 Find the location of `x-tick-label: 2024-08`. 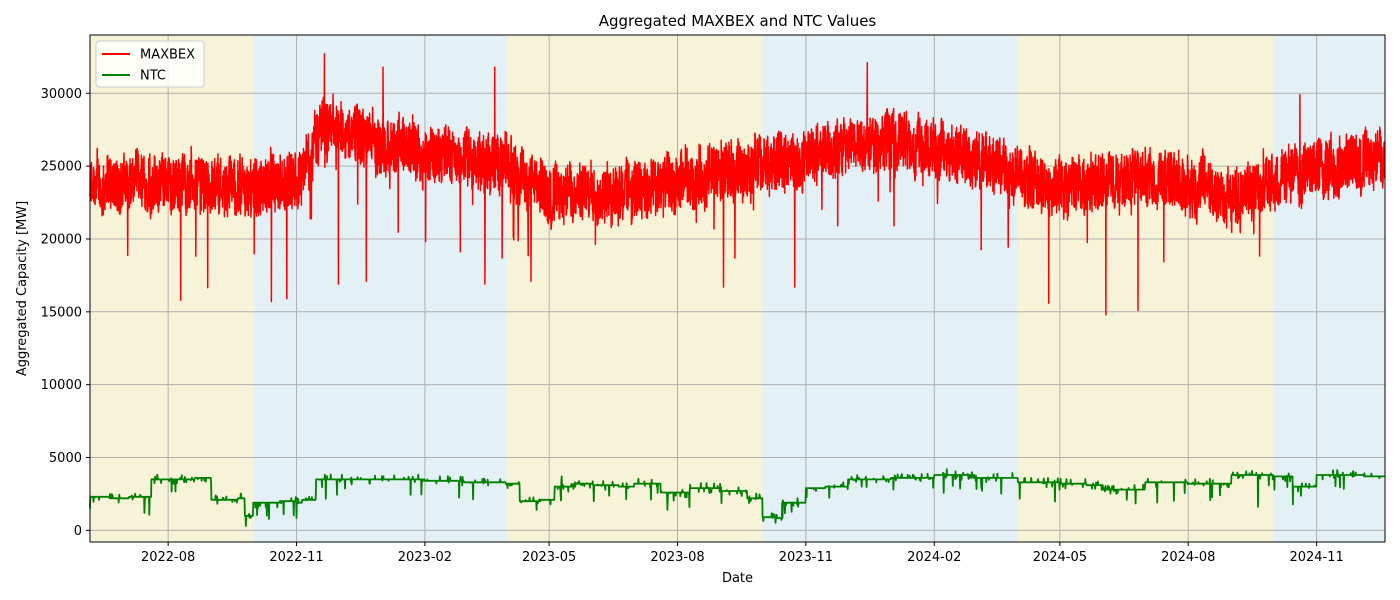

x-tick-label: 2024-08 is located at coordinates (1188, 557).